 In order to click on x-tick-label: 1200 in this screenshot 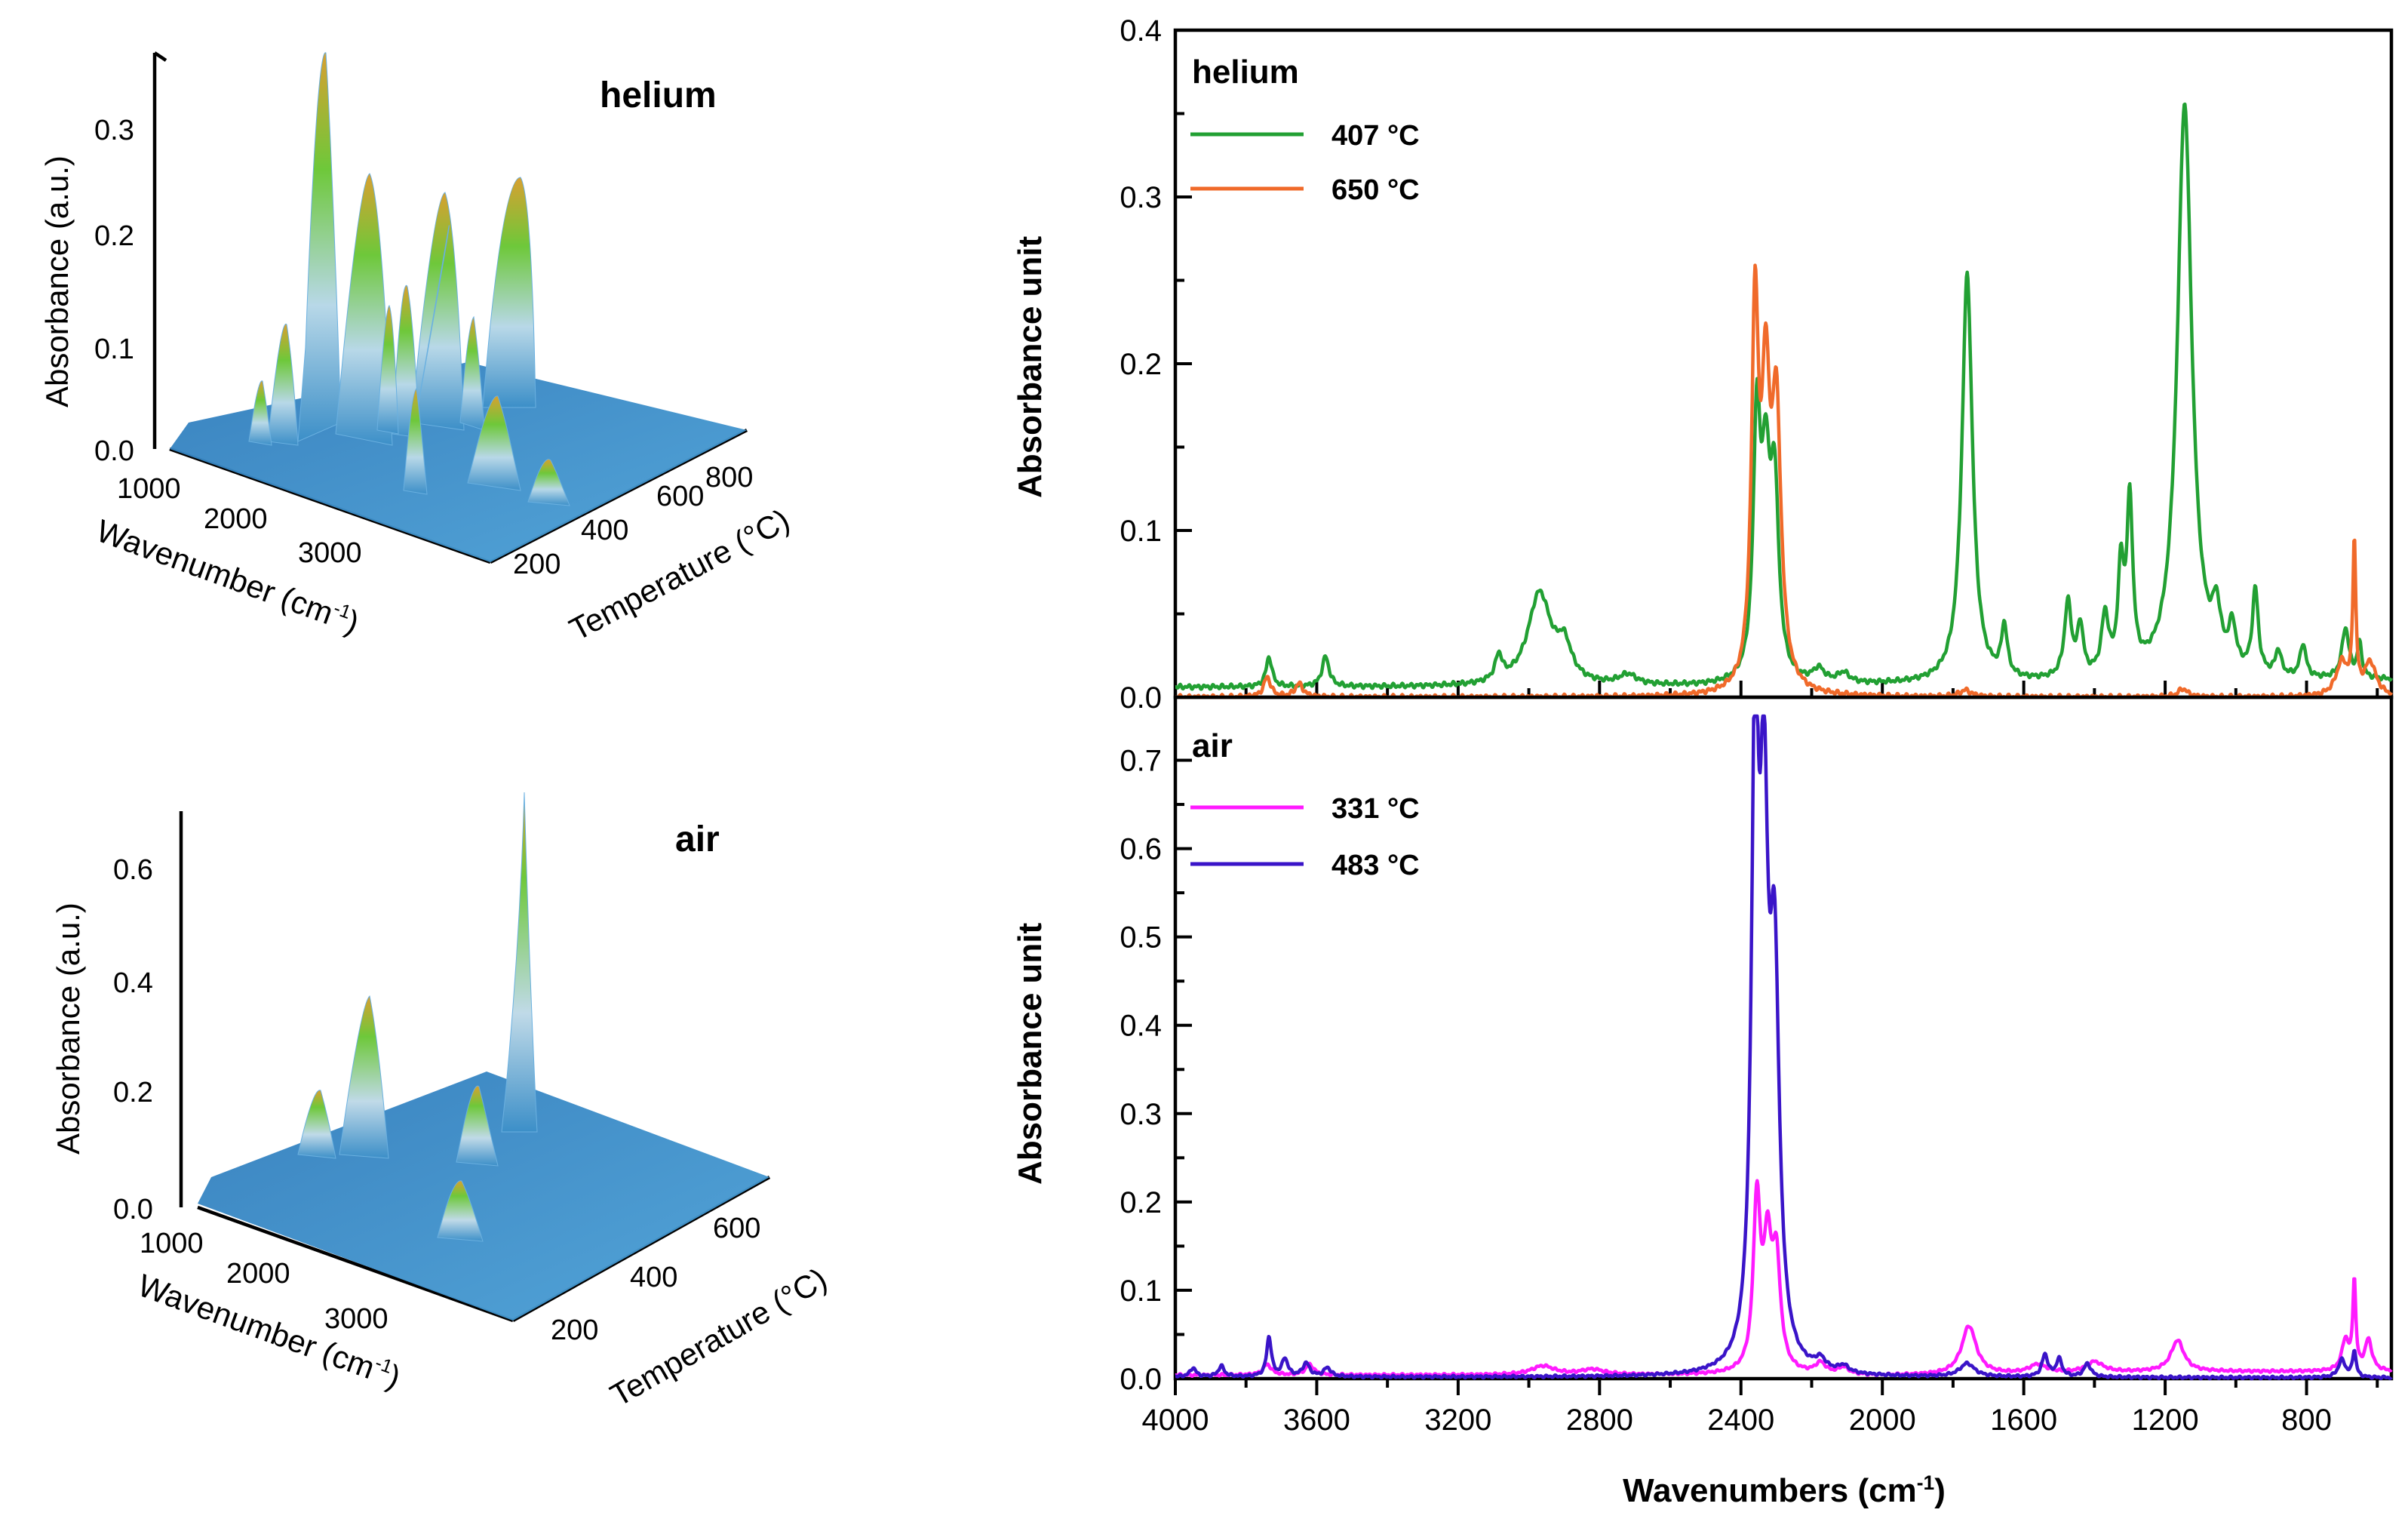, I will do `click(2165, 1420)`.